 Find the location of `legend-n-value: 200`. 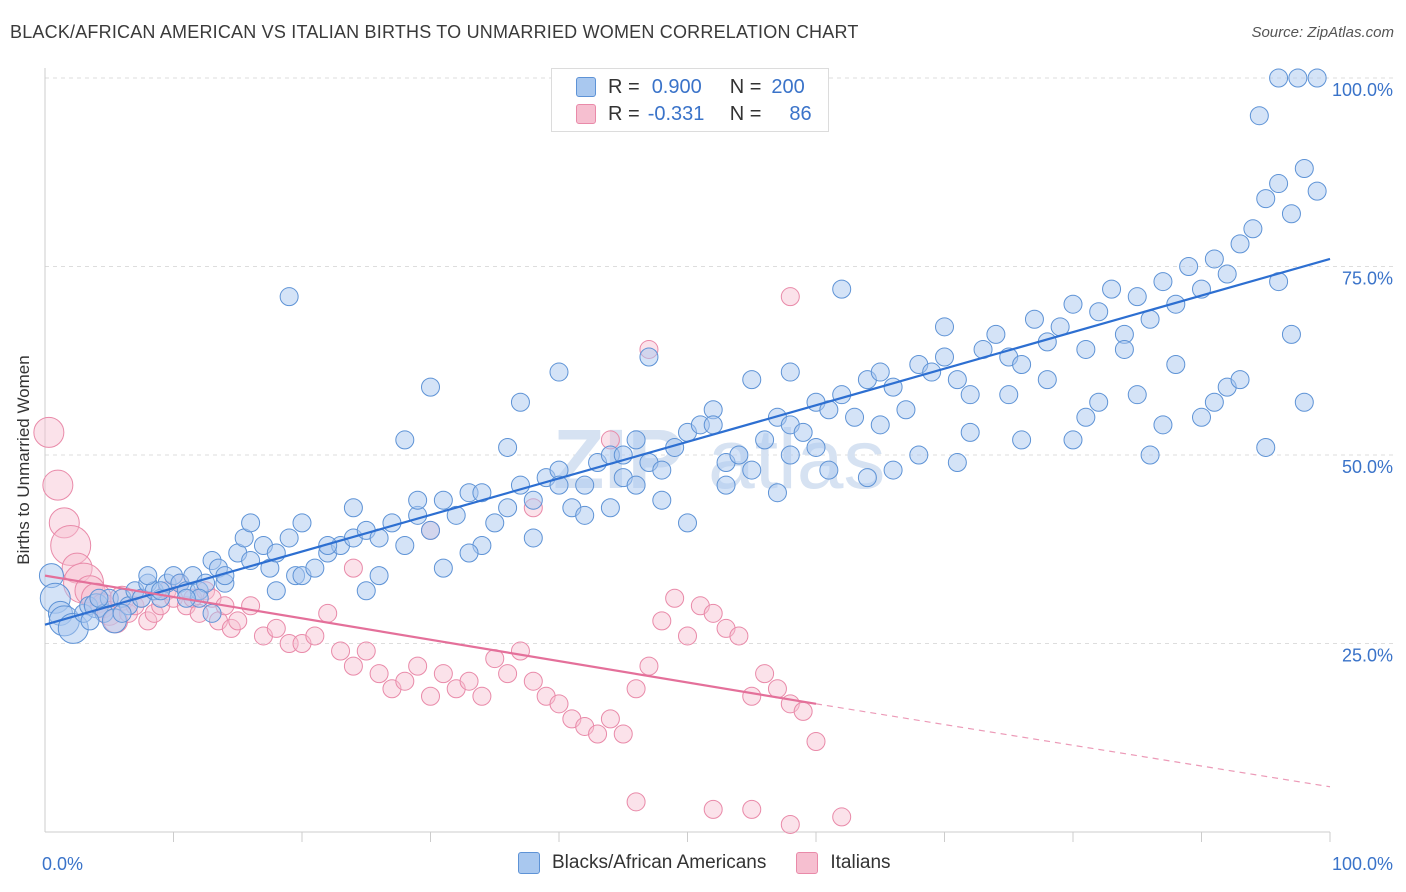

legend-n-value: 200 is located at coordinates (788, 86).